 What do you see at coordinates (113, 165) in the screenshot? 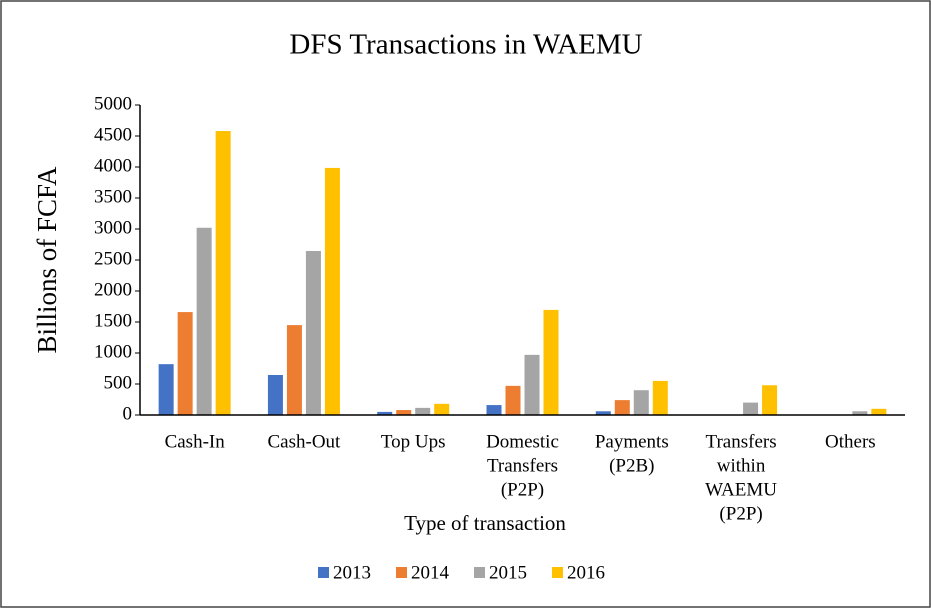
I see `y-tick-label: 4000` at bounding box center [113, 165].